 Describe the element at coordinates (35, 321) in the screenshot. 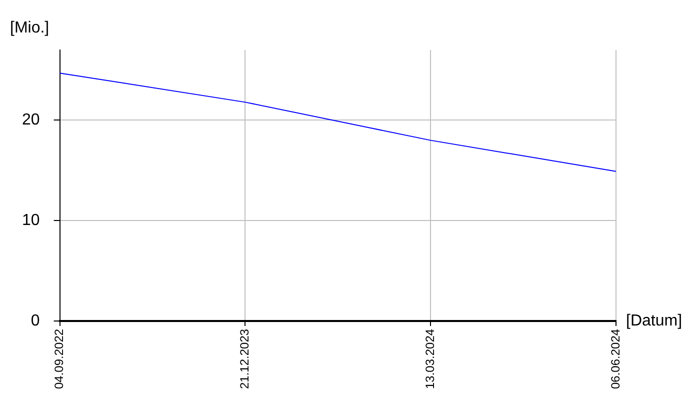

I see `y-tick-label: 0` at that location.